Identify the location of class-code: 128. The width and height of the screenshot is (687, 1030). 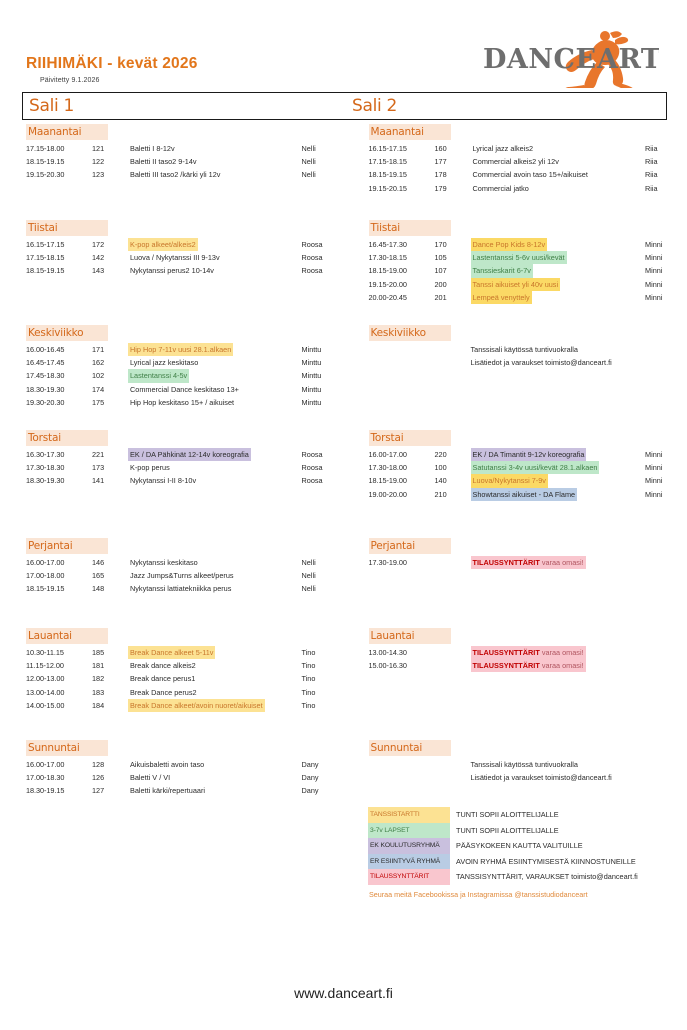
(98, 764).